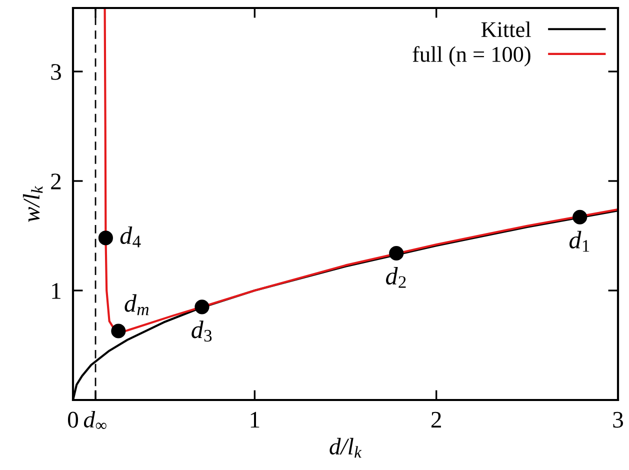 The height and width of the screenshot is (470, 629). I want to click on annotation: d$_{3}$, so click(202, 331).